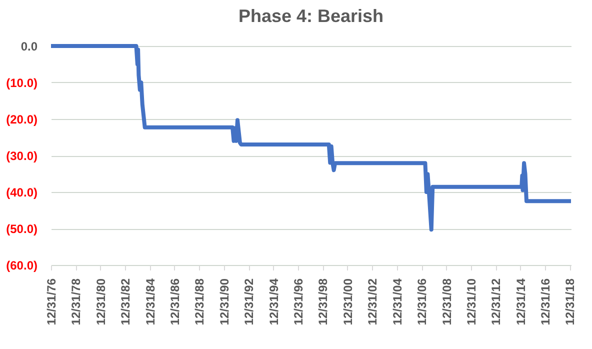 The width and height of the screenshot is (592, 349). Describe the element at coordinates (175, 302) in the screenshot. I see `x-tick-label: 12/31/86` at that location.